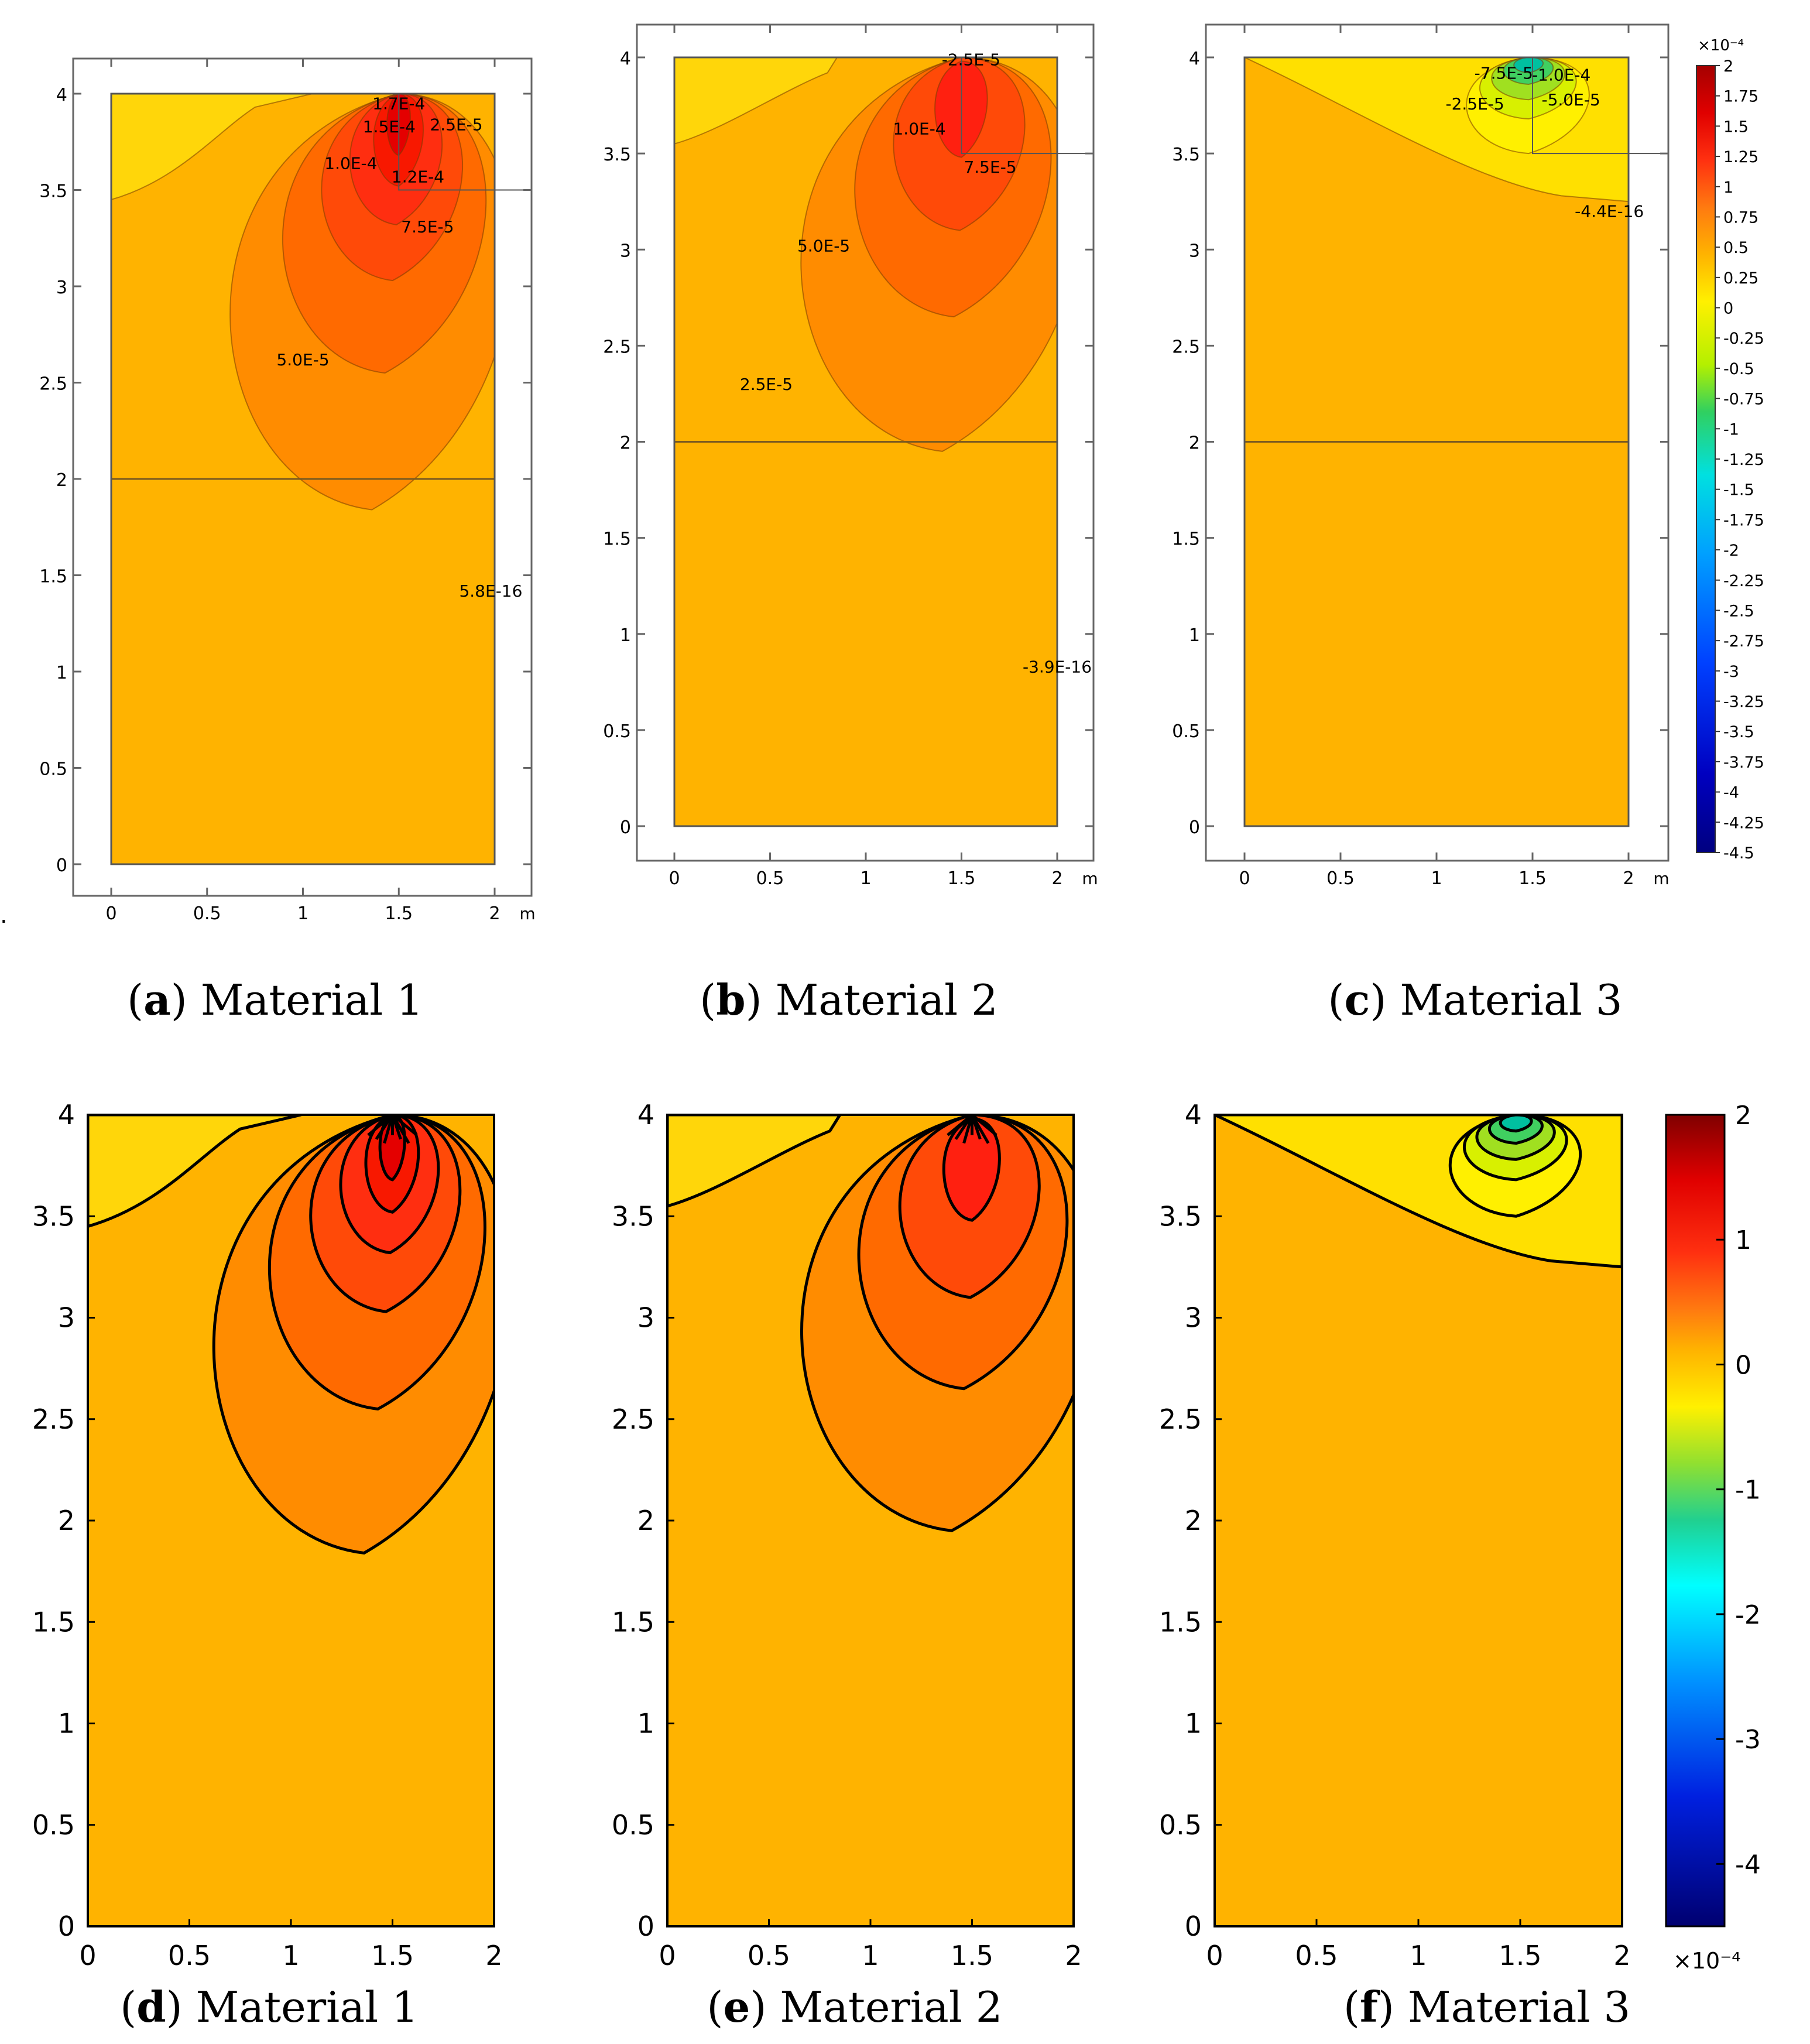 The width and height of the screenshot is (1810, 2044). I want to click on colorbar-top-label-6: 0.5, so click(1736, 248).